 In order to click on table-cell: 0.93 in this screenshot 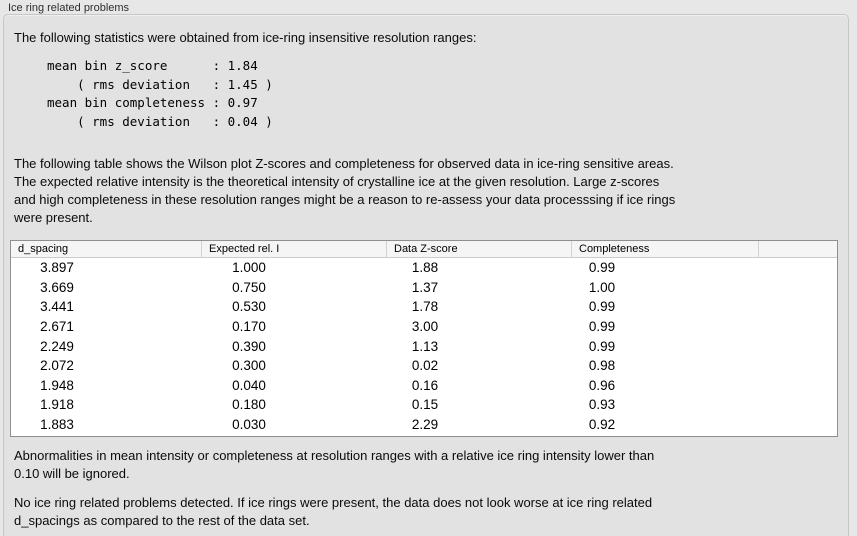, I will do `click(602, 405)`.